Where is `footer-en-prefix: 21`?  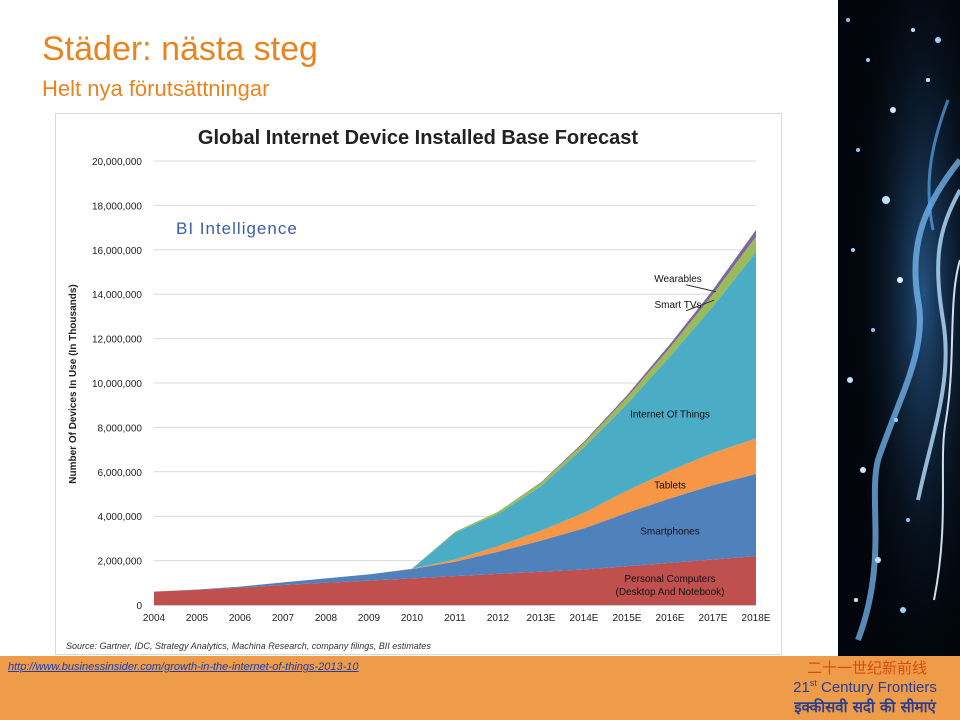
footer-en-prefix: 21 is located at coordinates (801, 687).